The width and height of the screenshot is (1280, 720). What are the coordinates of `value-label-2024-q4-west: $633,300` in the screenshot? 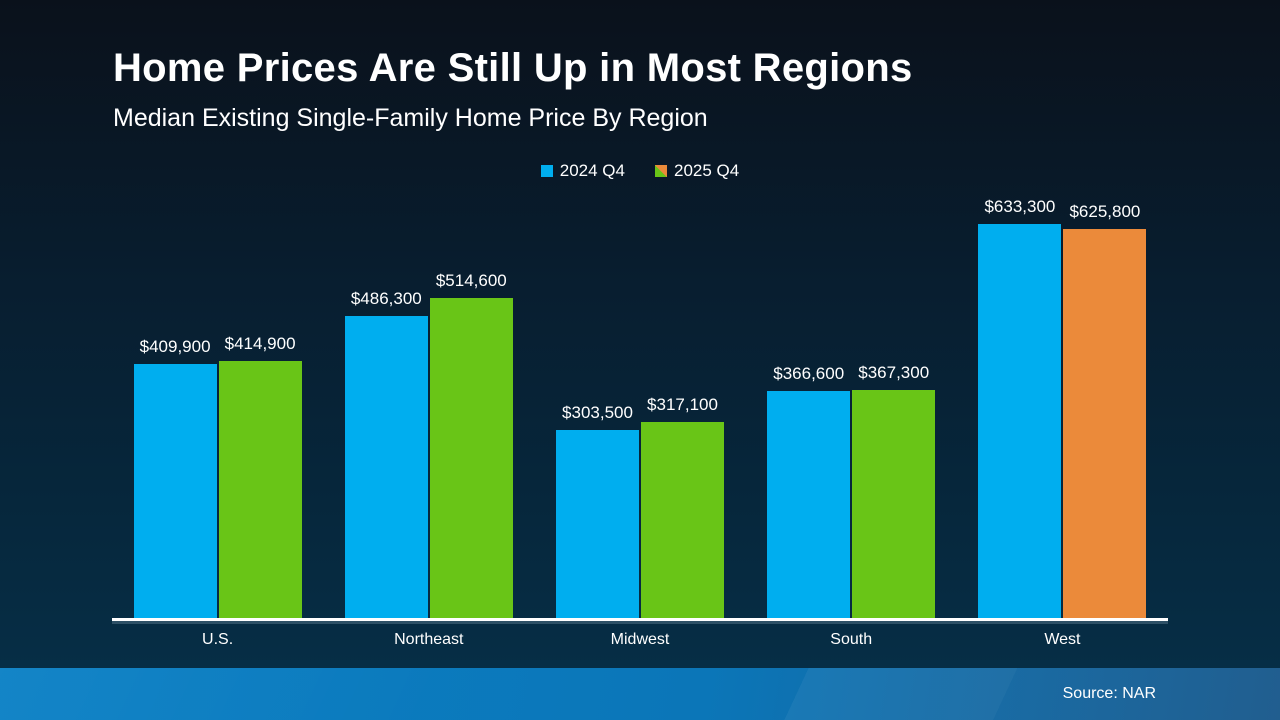 It's located at (1020, 206).